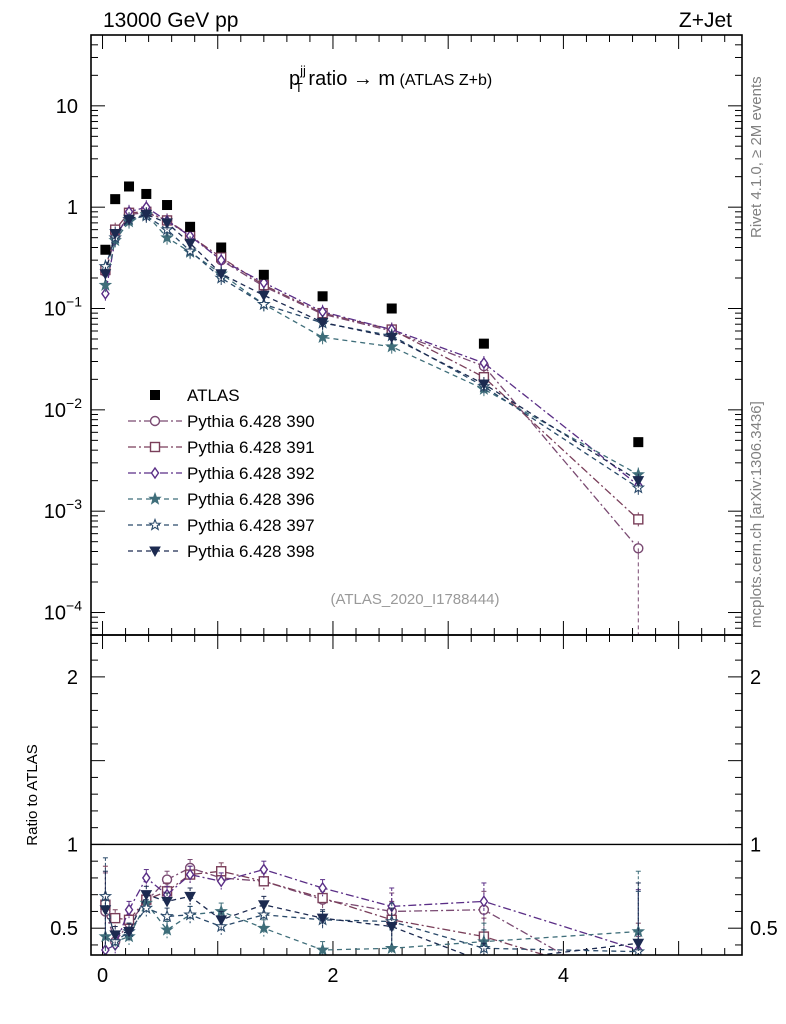 The width and height of the screenshot is (786, 1024). What do you see at coordinates (102, 976) in the screenshot?
I see `x-tick-label: 0` at bounding box center [102, 976].